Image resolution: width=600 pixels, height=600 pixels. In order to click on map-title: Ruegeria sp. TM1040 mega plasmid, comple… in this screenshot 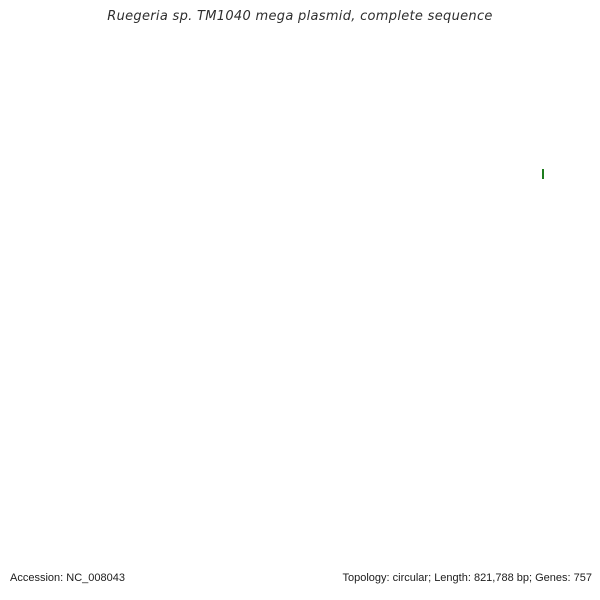, I will do `click(300, 16)`.